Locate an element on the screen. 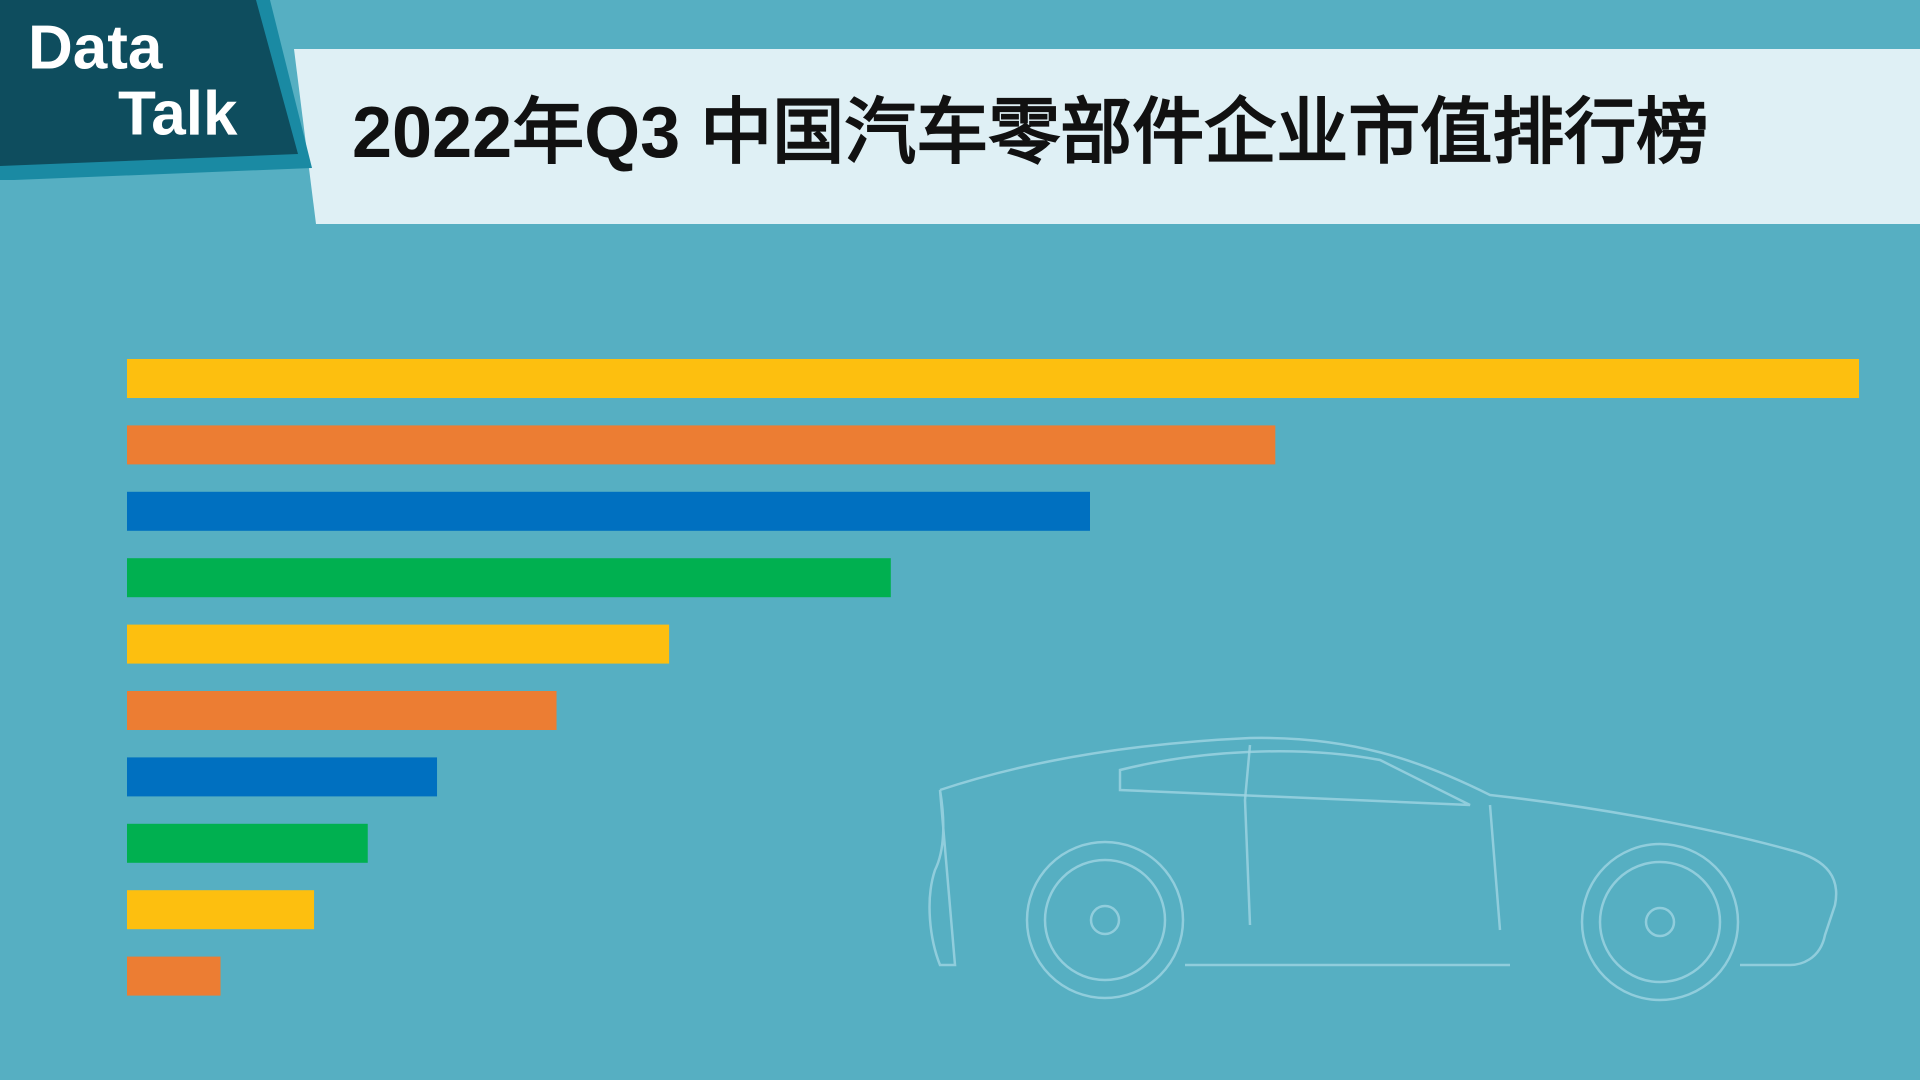 The image size is (1920, 1080). car-door is located at coordinates (1372, 837).